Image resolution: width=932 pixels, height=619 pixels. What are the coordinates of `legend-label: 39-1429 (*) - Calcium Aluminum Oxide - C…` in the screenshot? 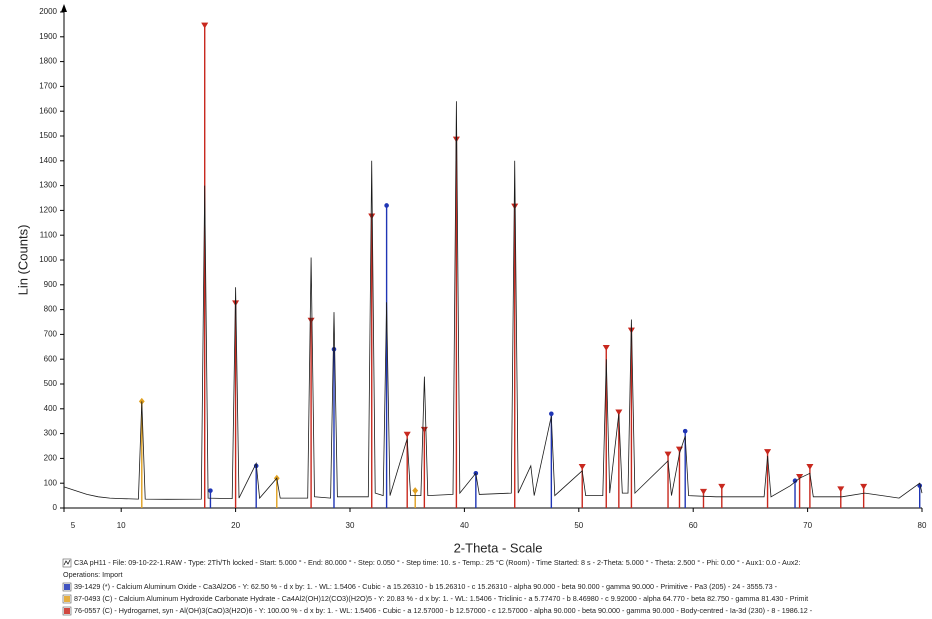 It's located at (426, 586).